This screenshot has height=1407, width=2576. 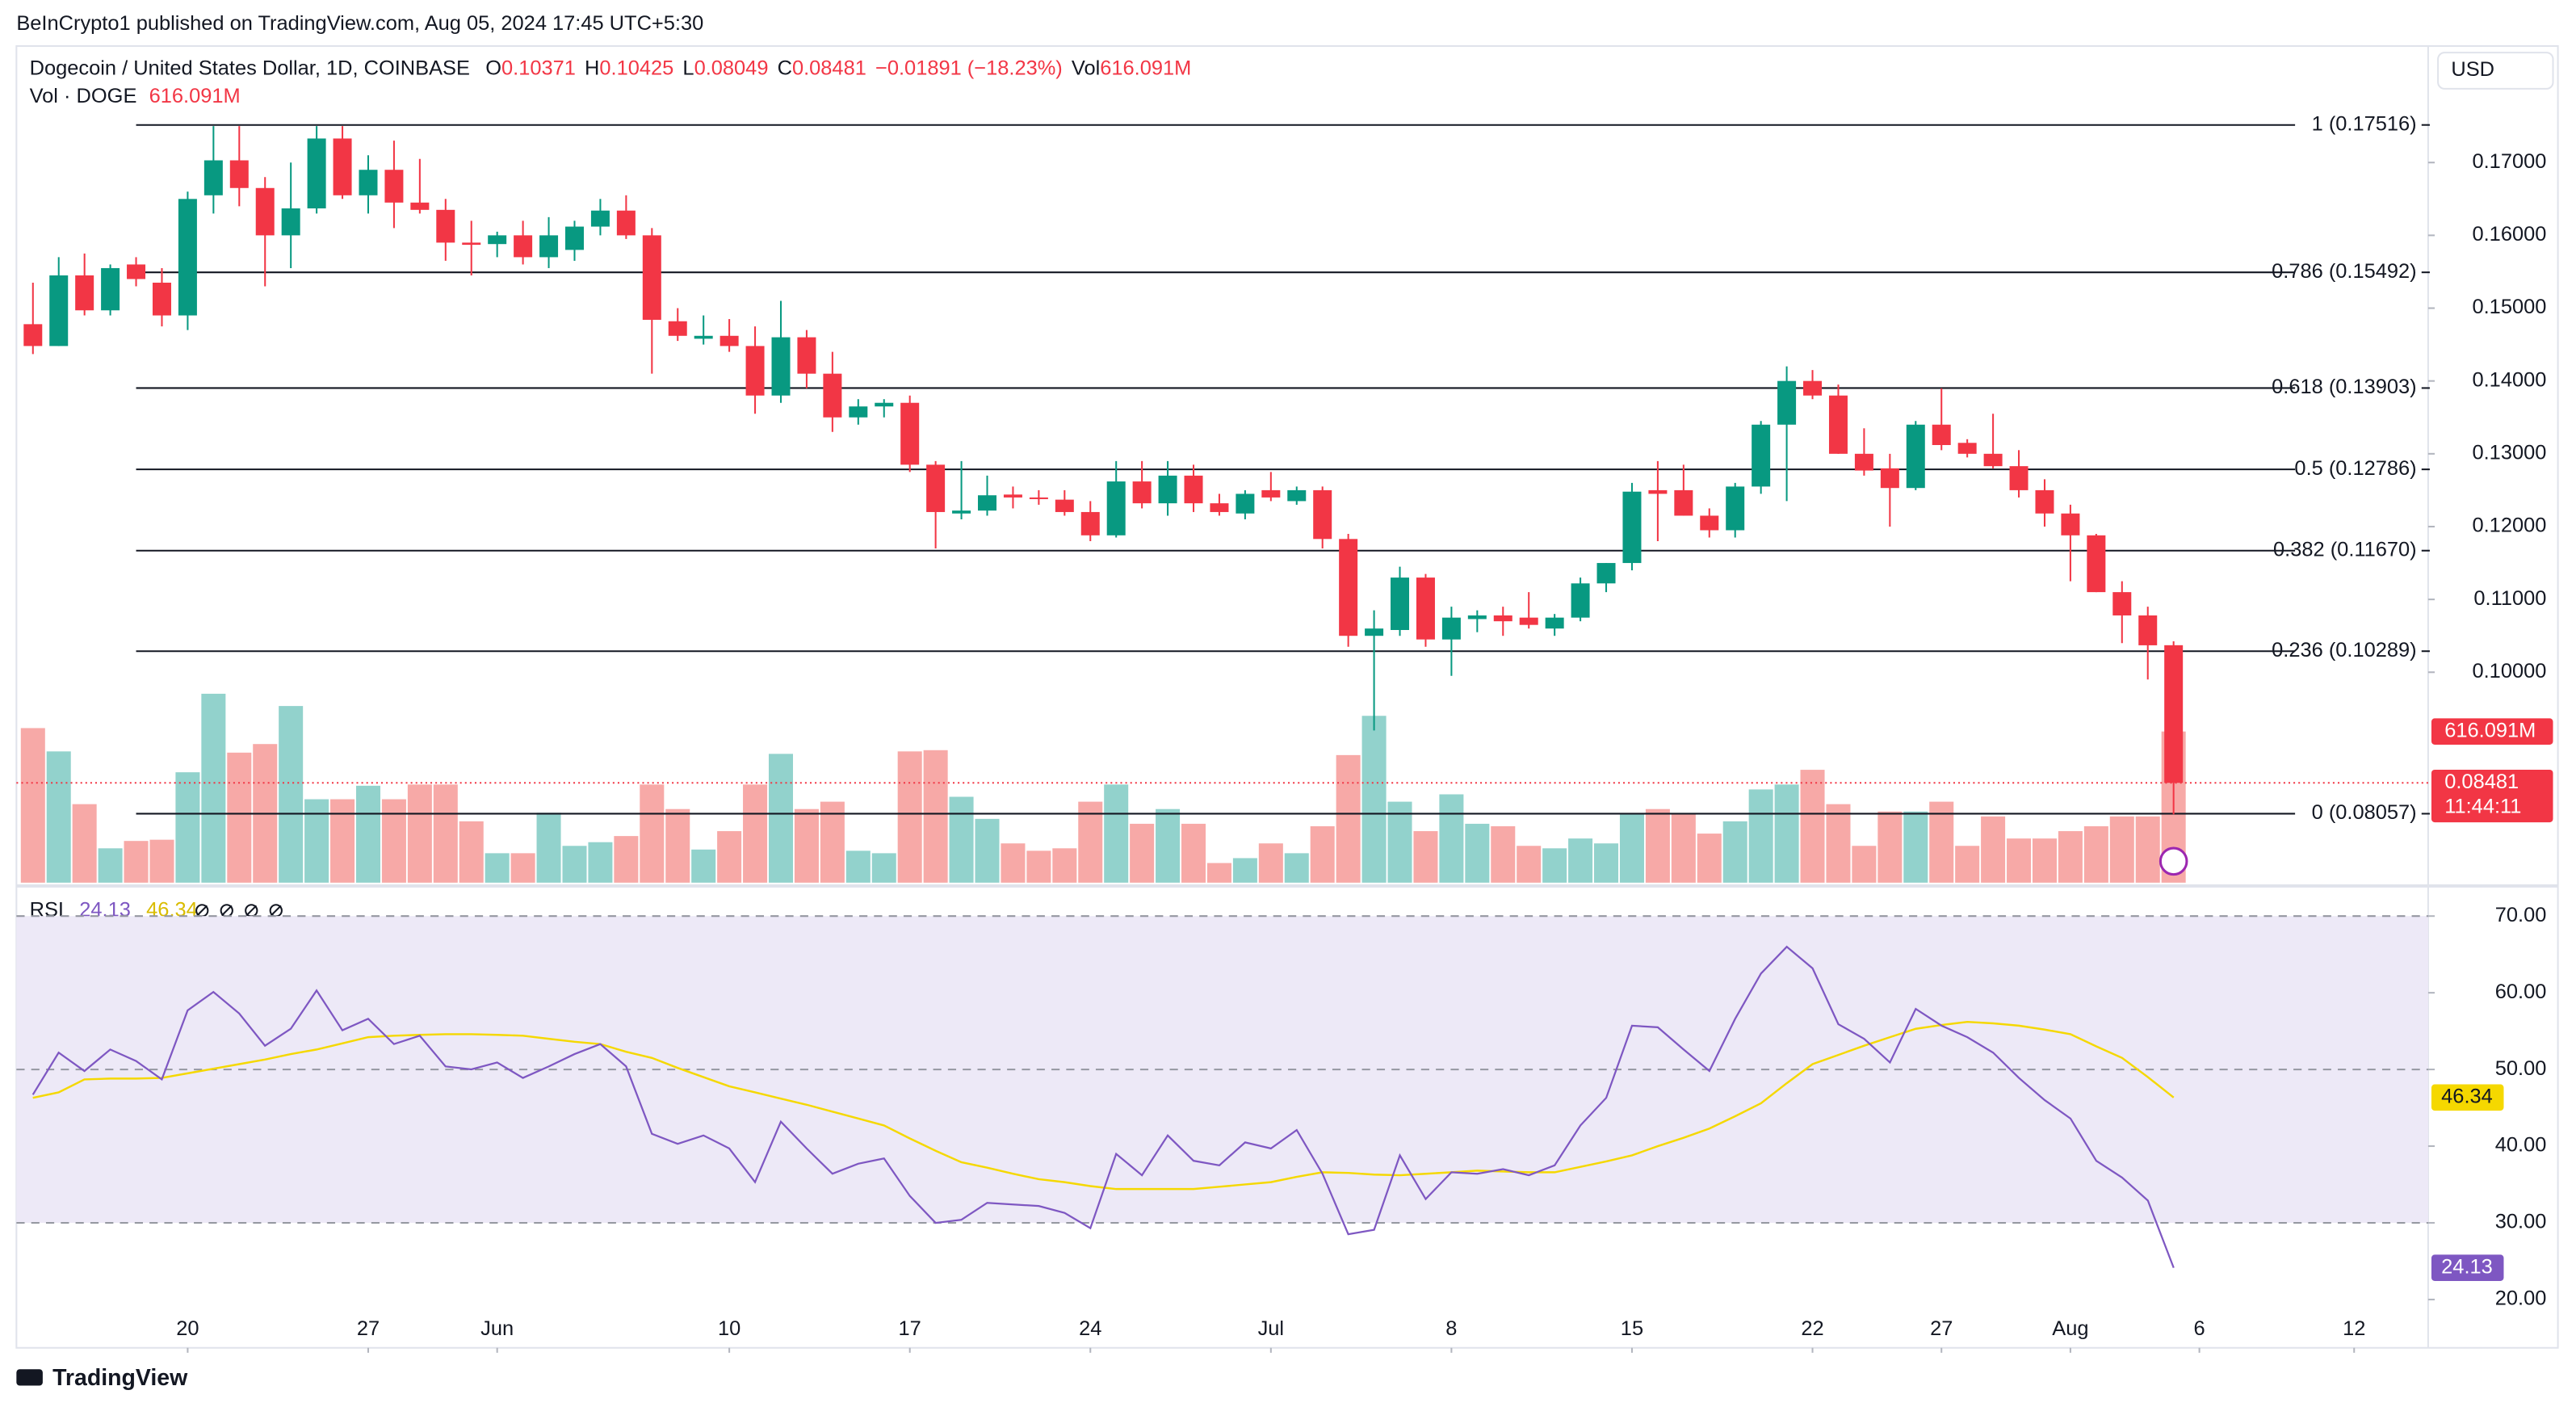 I want to click on currency-label: USD, so click(x=2472, y=69).